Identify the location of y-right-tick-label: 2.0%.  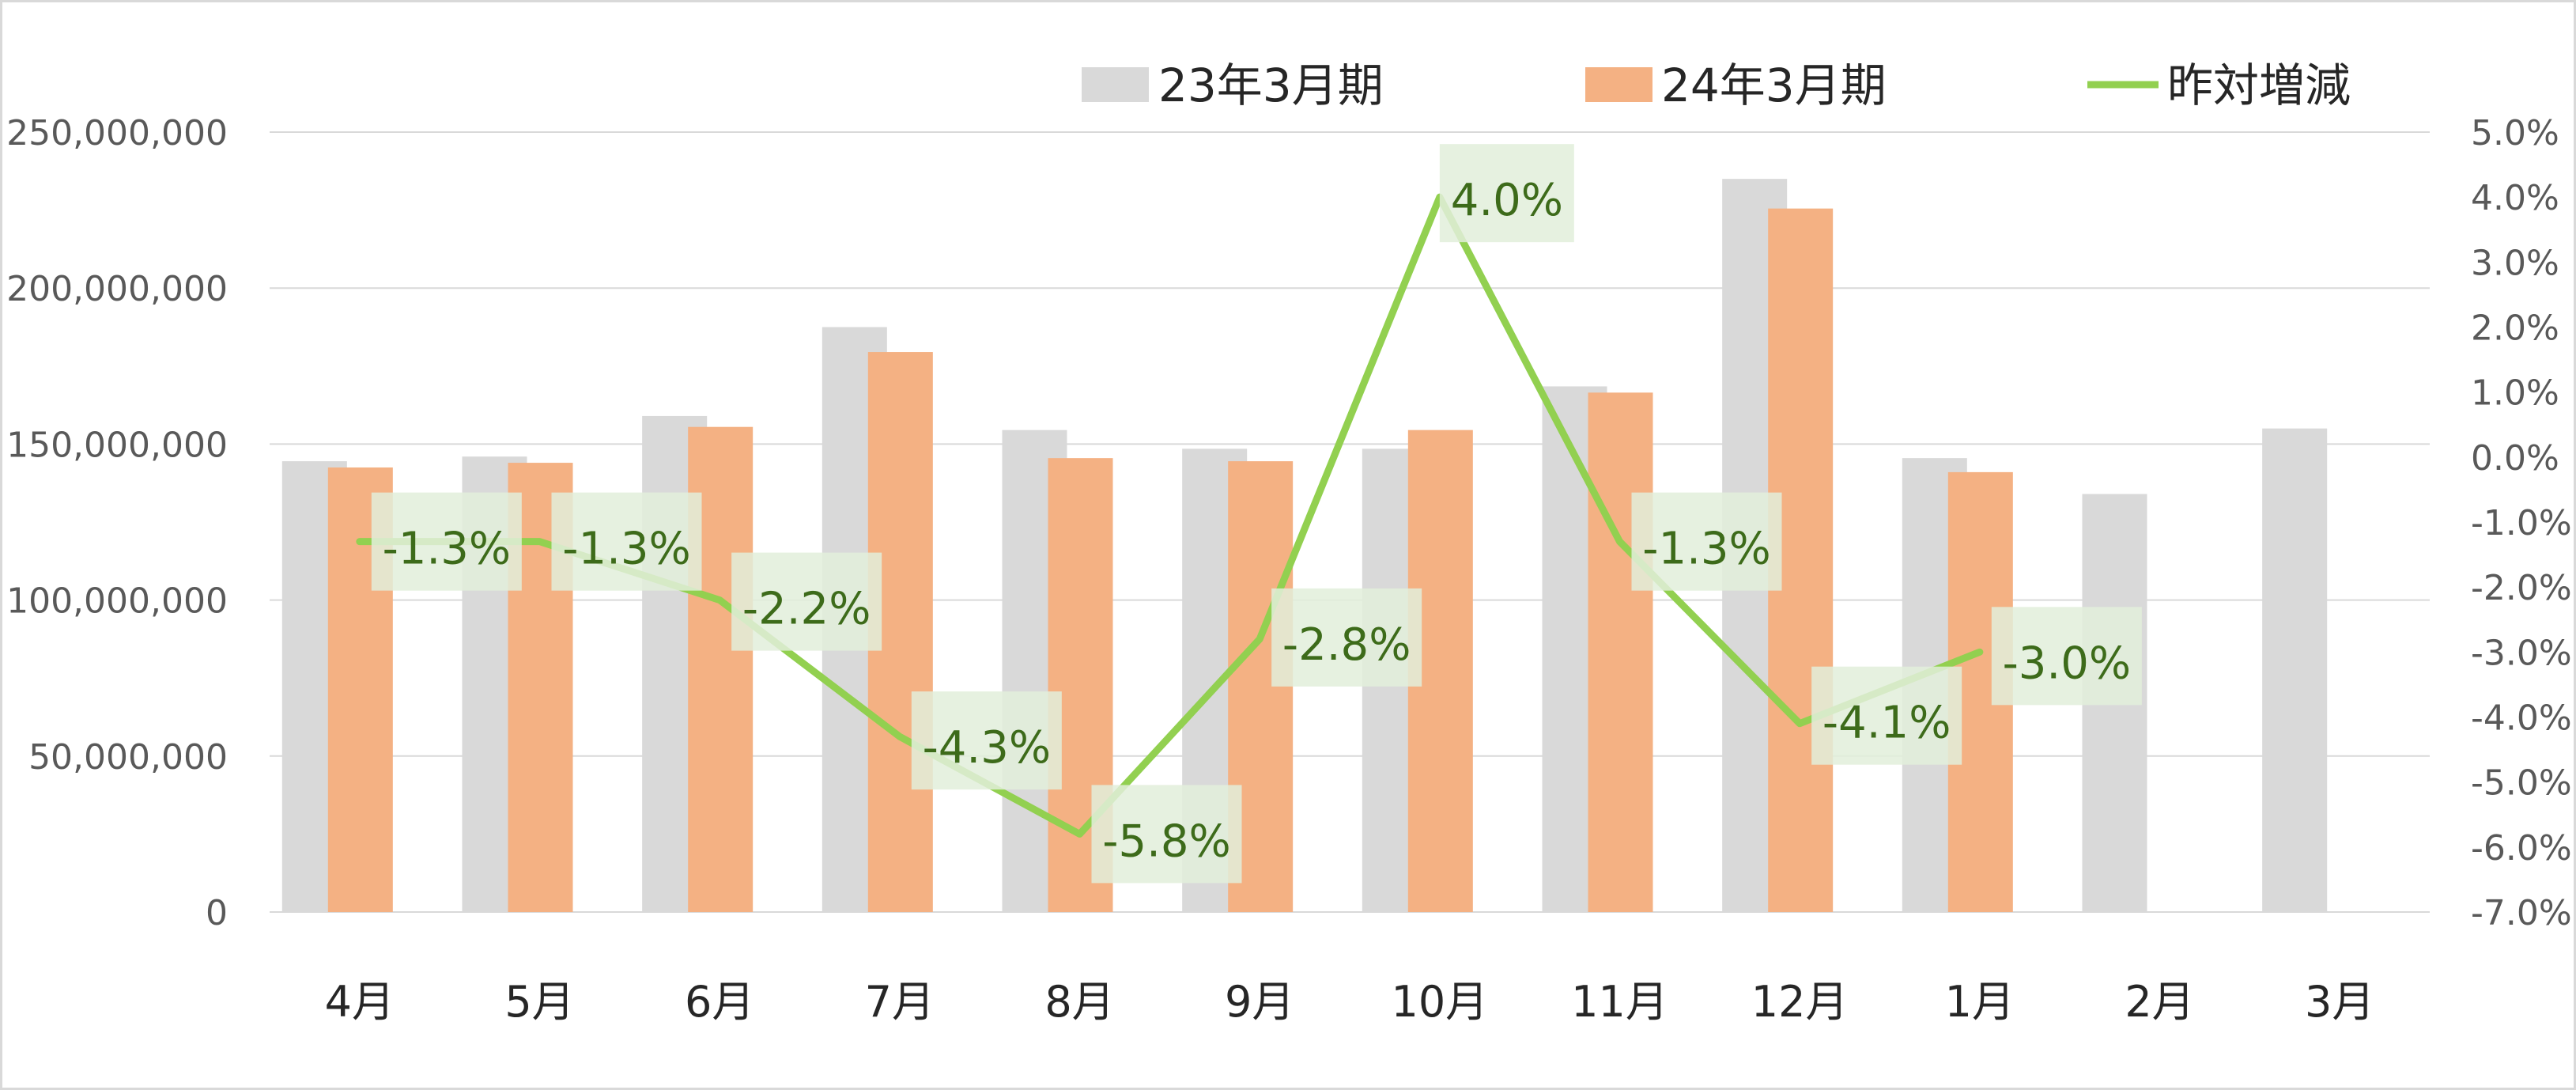
(2515, 328).